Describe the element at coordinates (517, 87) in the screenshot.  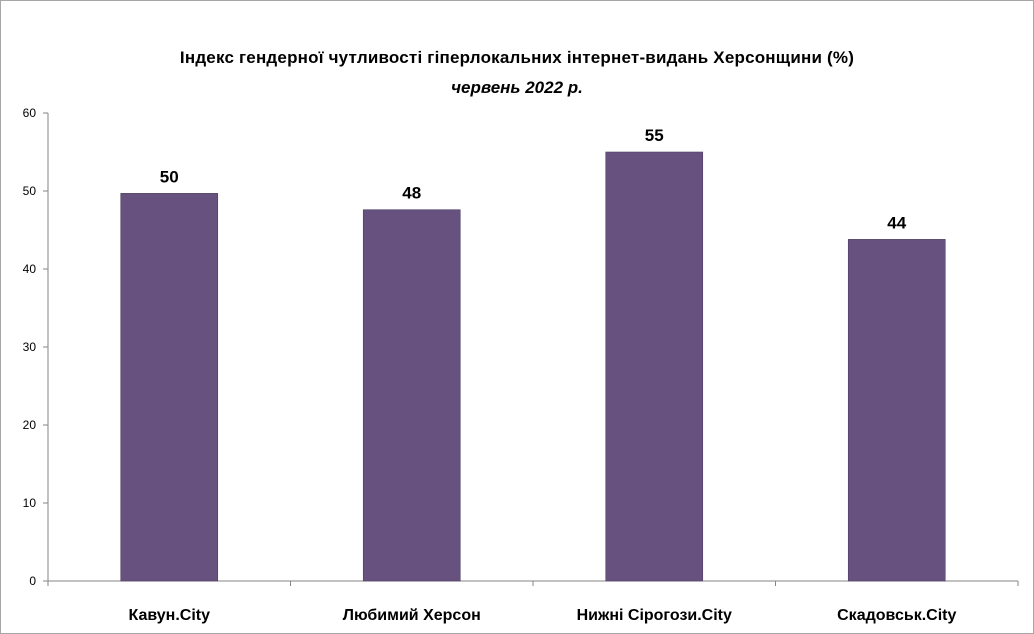
I see `chart-subtitle: червень 2022 р.` at that location.